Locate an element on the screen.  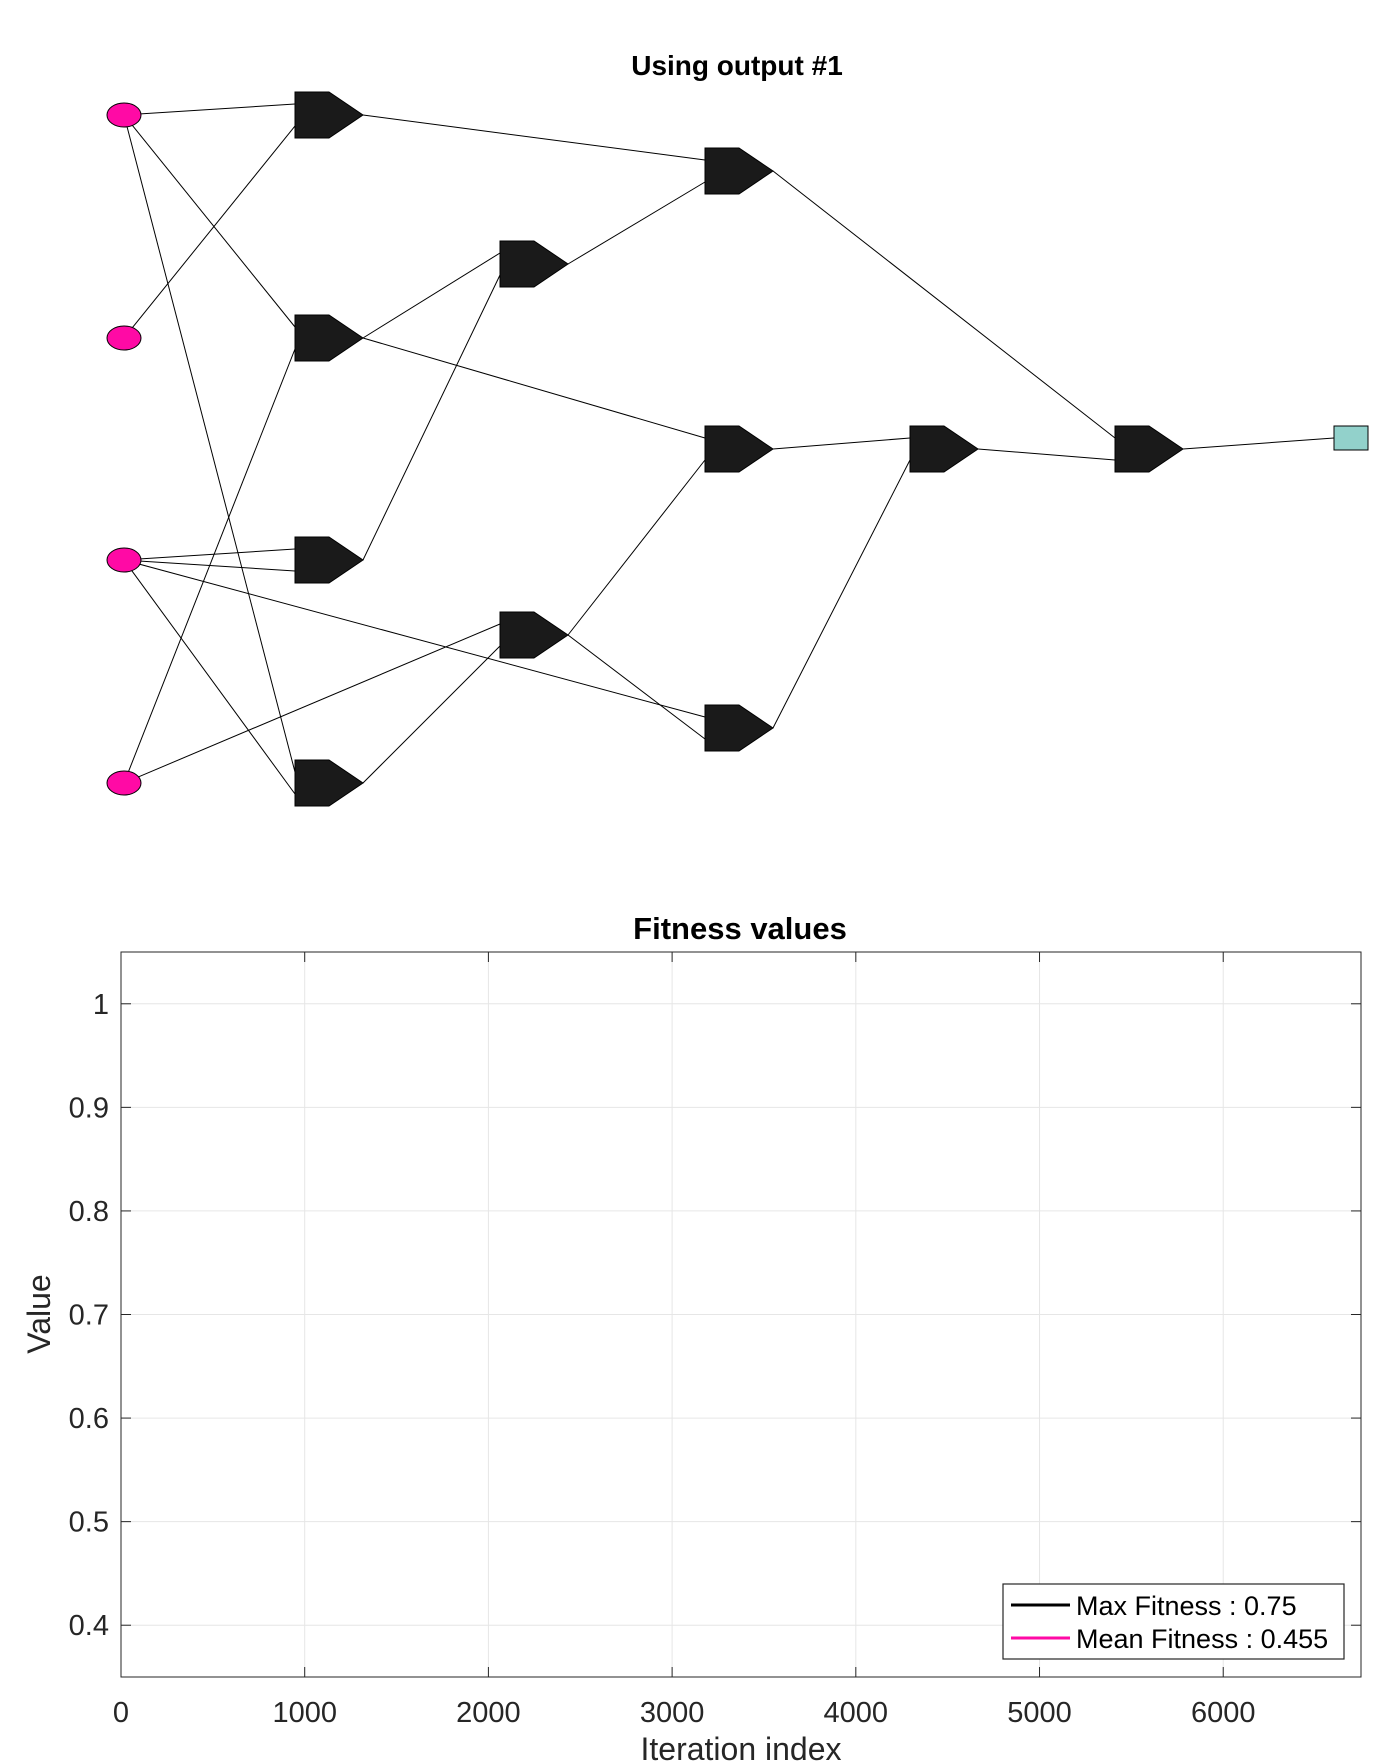
x-tick-label: 5000 is located at coordinates (1039, 1713).